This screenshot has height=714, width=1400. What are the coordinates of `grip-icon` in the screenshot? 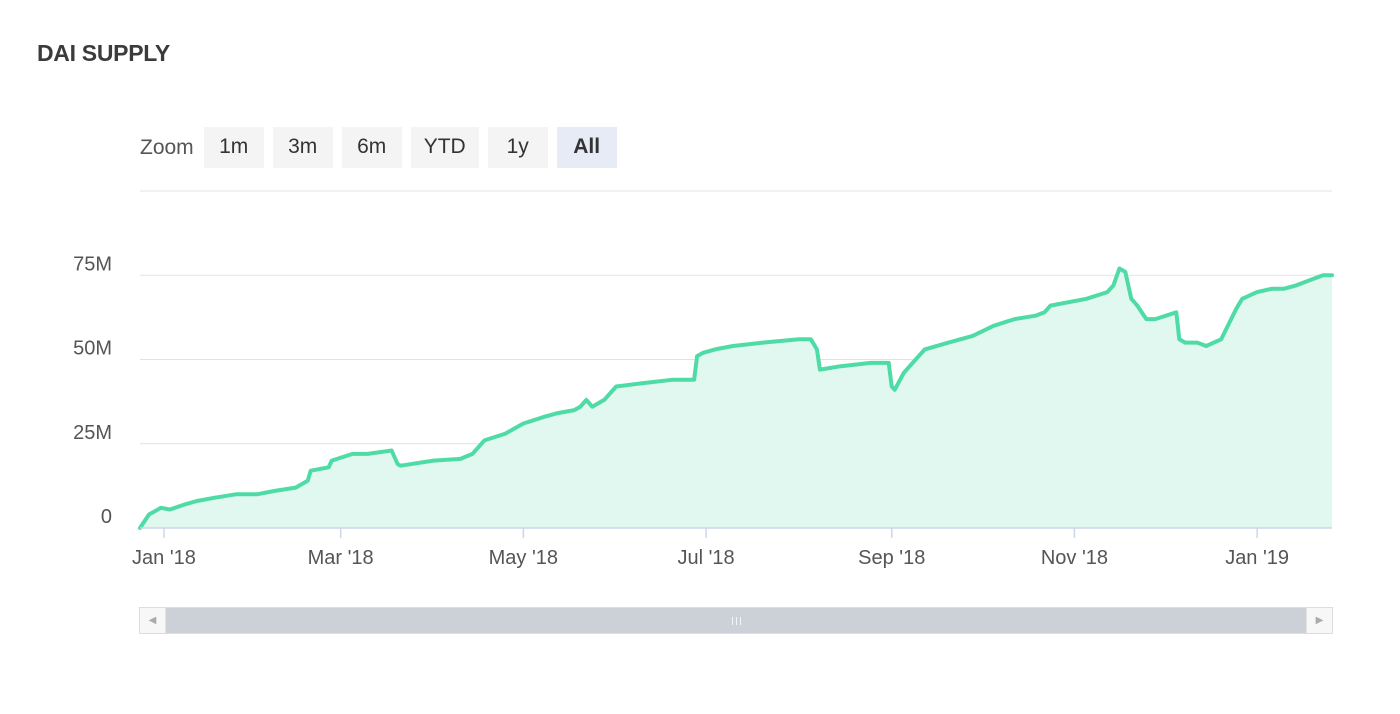 It's located at (736, 620).